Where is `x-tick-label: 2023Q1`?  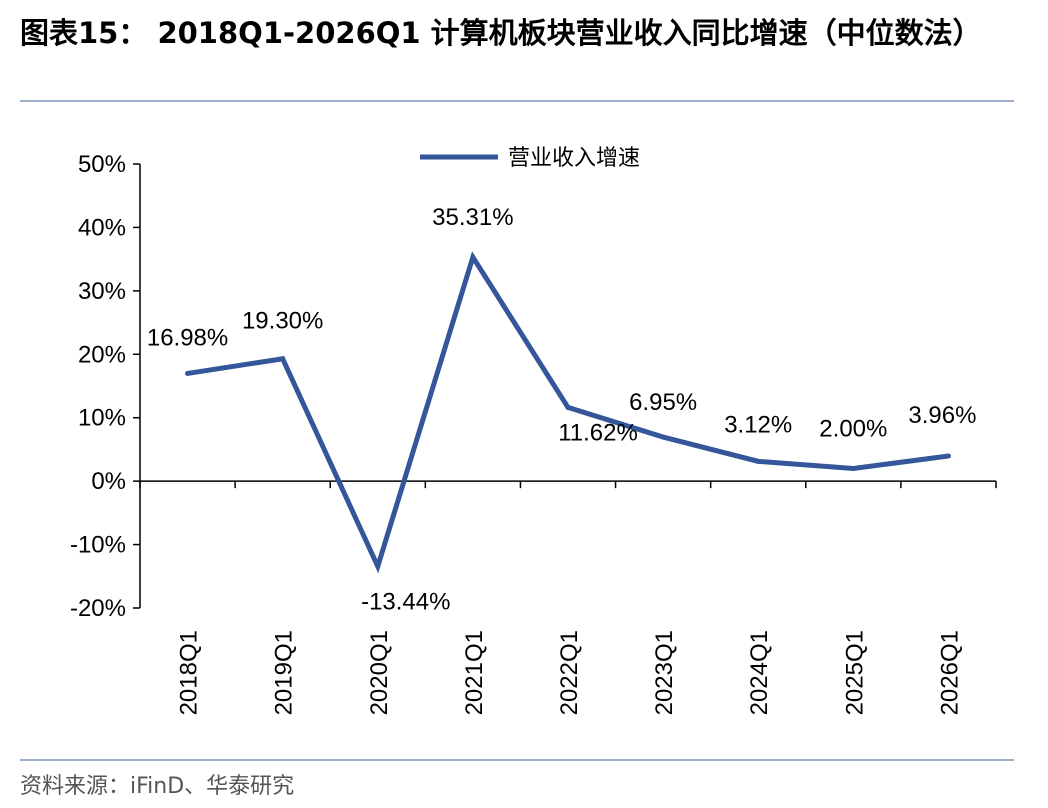 x-tick-label: 2023Q1 is located at coordinates (664, 672).